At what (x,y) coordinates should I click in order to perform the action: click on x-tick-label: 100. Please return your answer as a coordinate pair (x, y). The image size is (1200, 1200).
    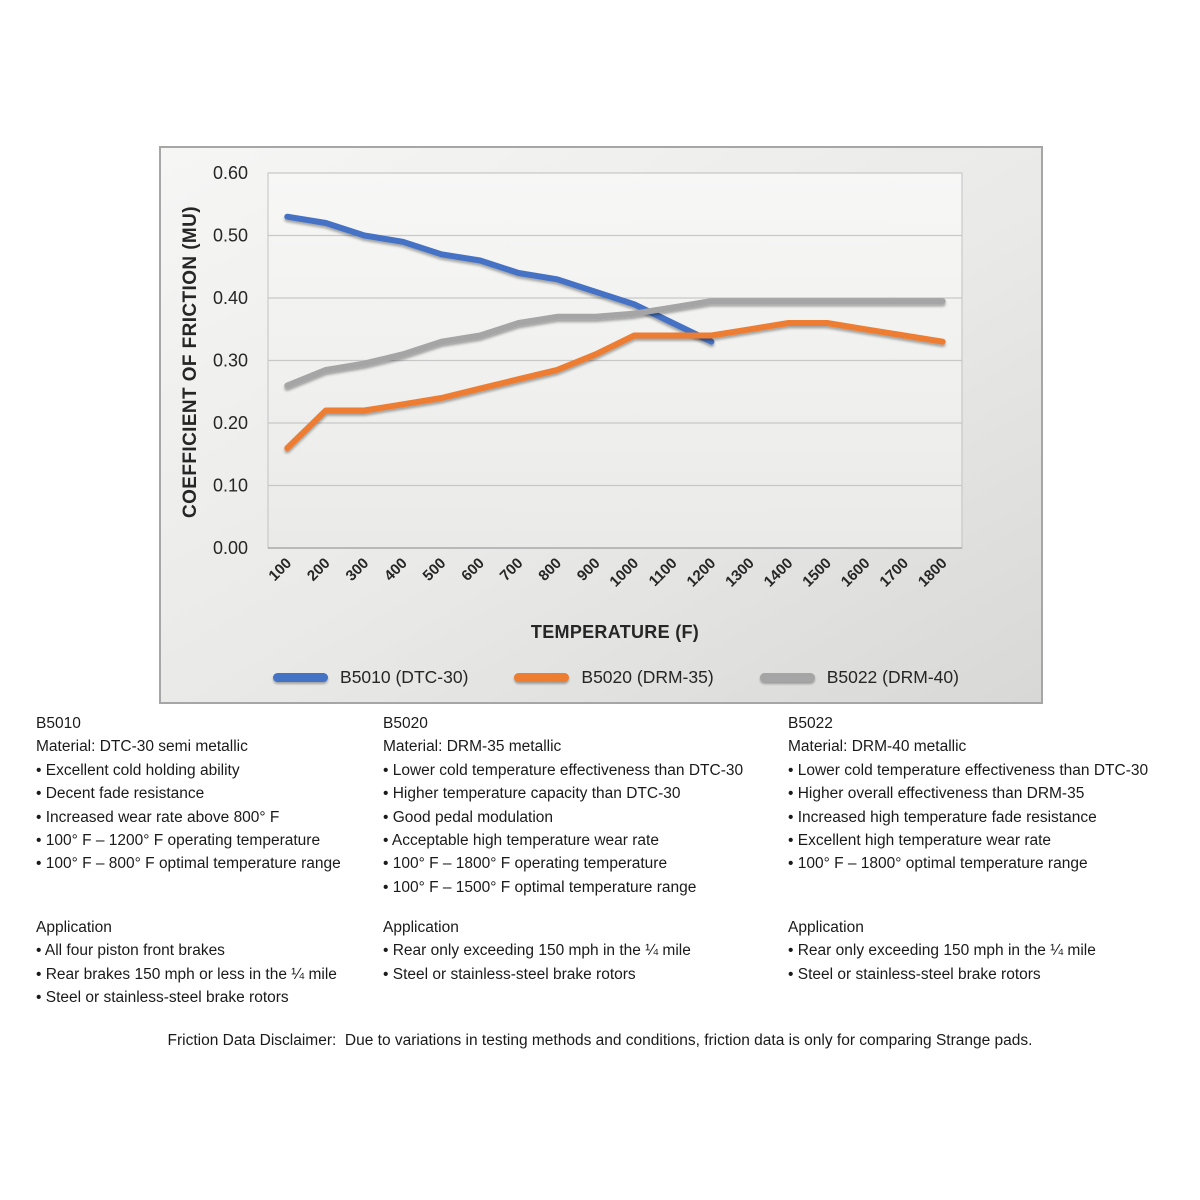
    Looking at the image, I should click on (280, 570).